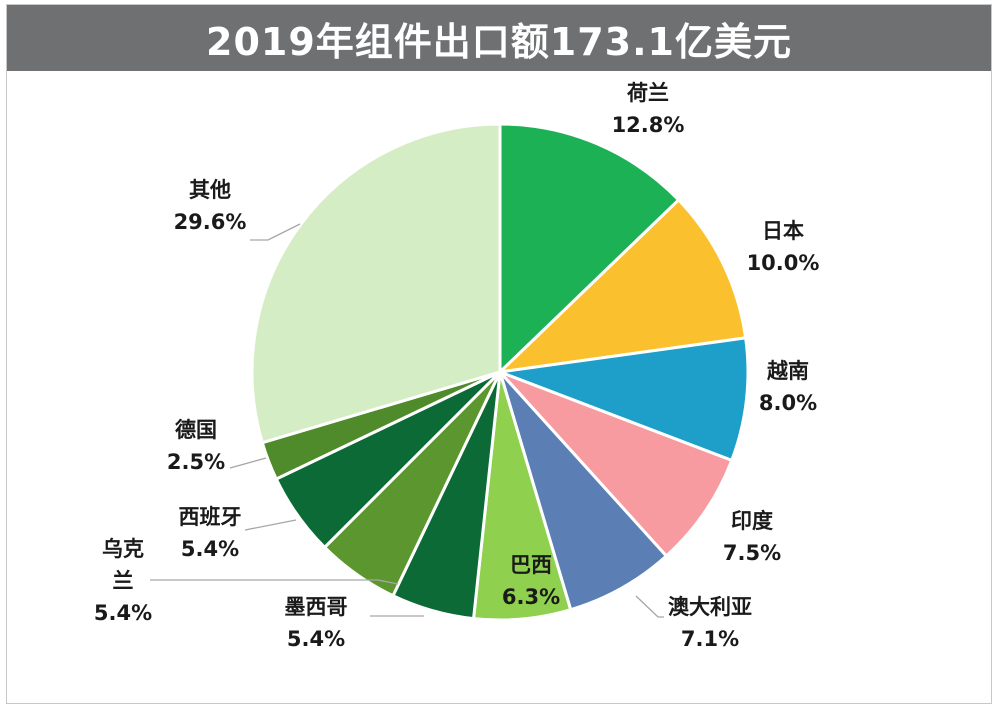 The height and width of the screenshot is (710, 1000). What do you see at coordinates (710, 639) in the screenshot?
I see `slice-value-label: 7.1%` at bounding box center [710, 639].